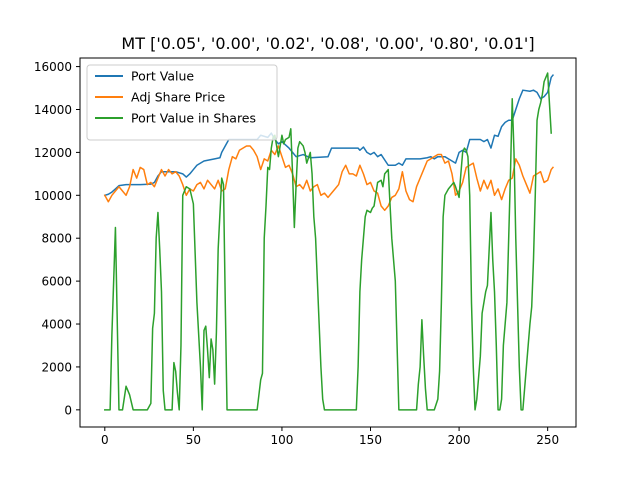 The width and height of the screenshot is (640, 484). What do you see at coordinates (329, 178) in the screenshot?
I see `series-line-adj-share-price` at bounding box center [329, 178].